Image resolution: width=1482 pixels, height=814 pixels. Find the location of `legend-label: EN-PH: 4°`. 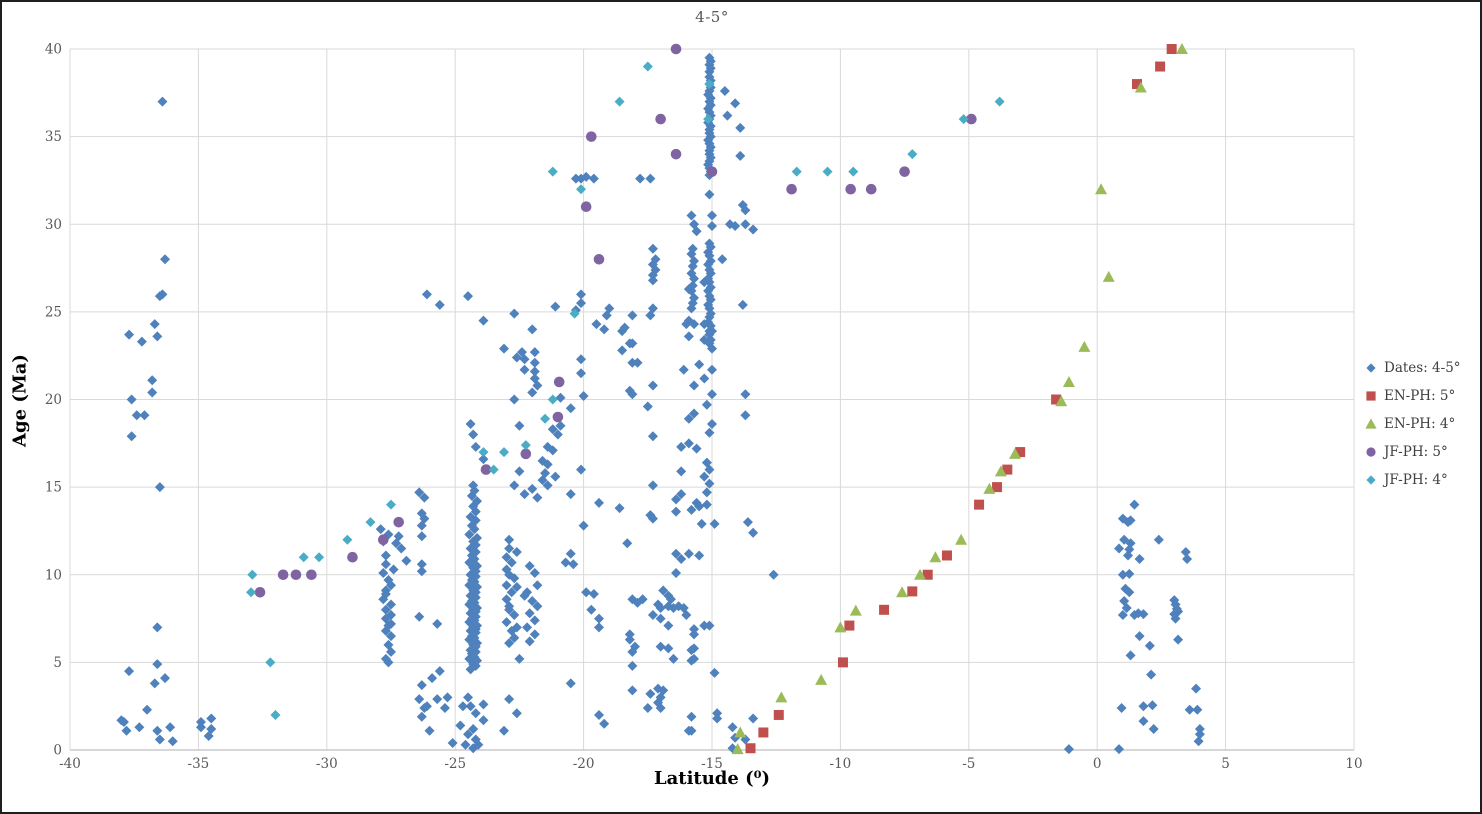

legend-label: EN-PH: 4° is located at coordinates (1420, 424).